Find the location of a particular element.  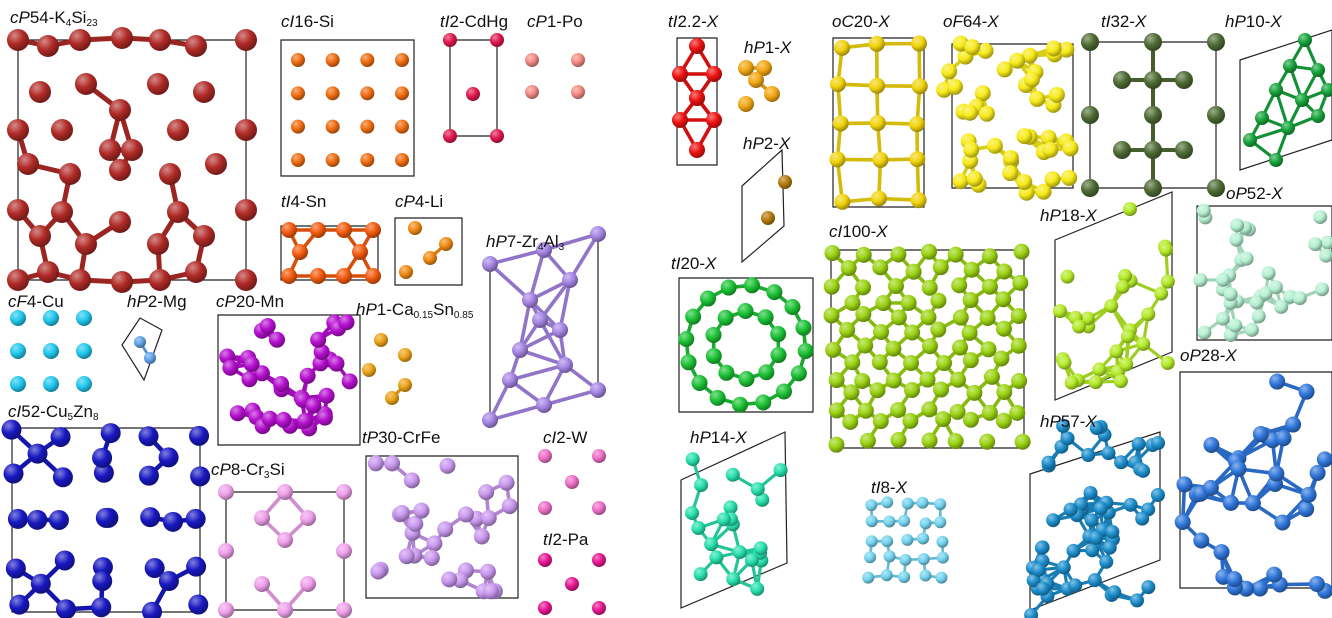

structure-label-x-op28: oP28-X is located at coordinates (1208, 356).